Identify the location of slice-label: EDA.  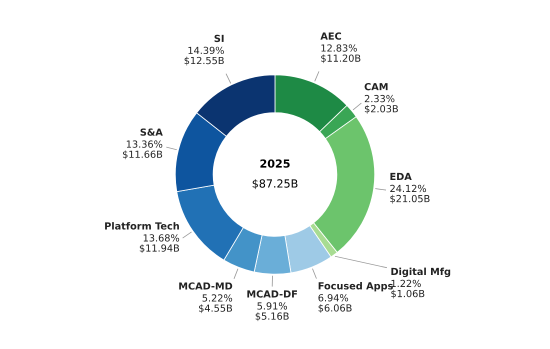
(401, 176).